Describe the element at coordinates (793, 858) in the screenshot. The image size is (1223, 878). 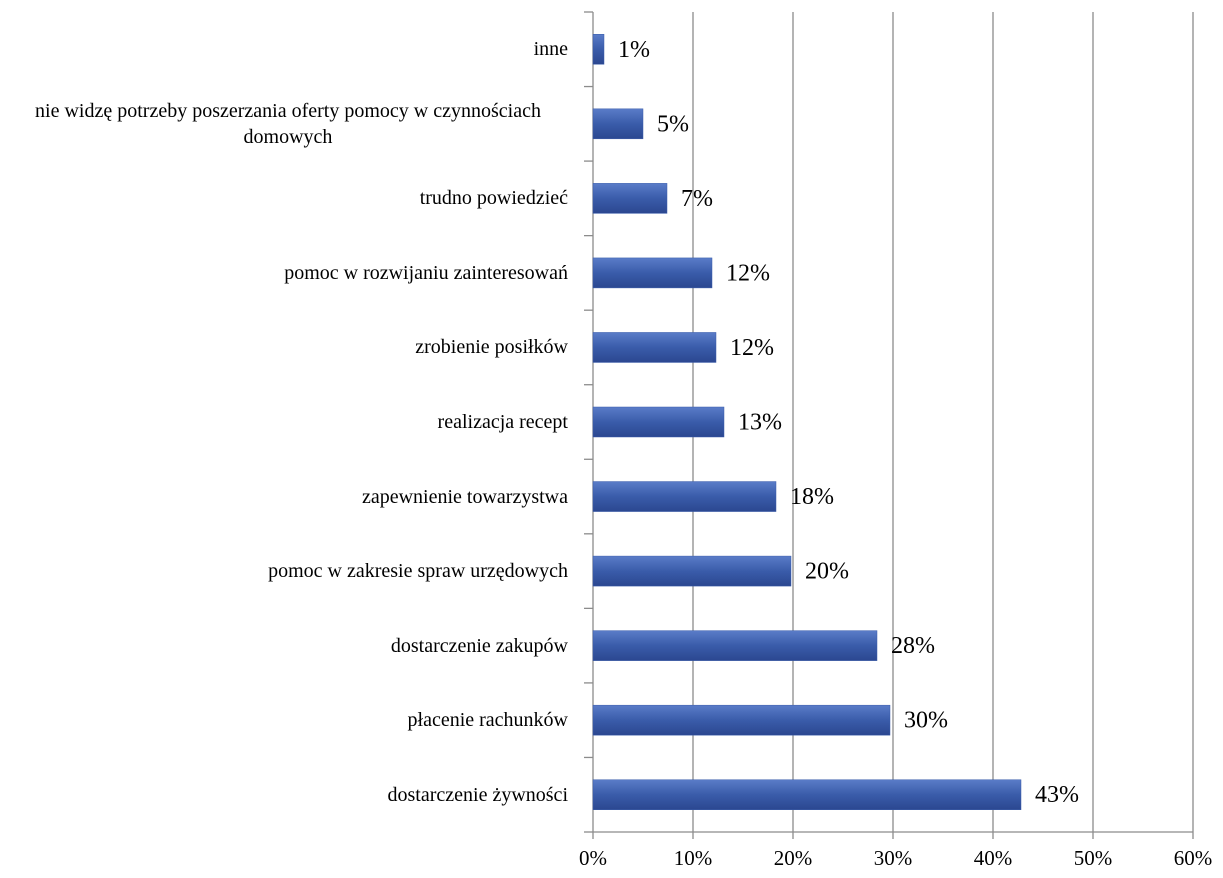
I see `x-tick-label: 20%` at that location.